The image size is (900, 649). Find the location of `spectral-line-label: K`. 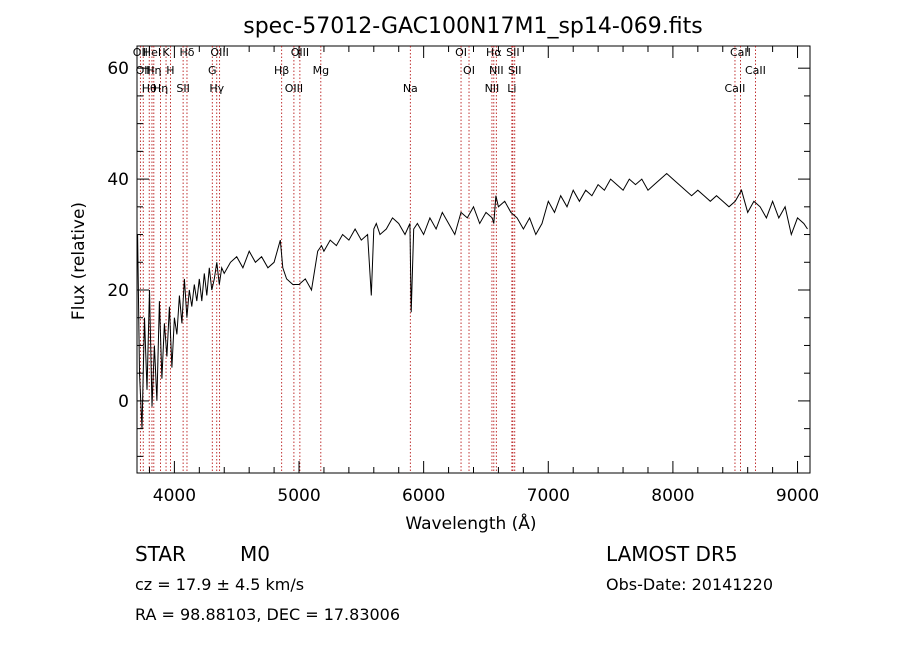

spectral-line-label: K is located at coordinates (166, 52).